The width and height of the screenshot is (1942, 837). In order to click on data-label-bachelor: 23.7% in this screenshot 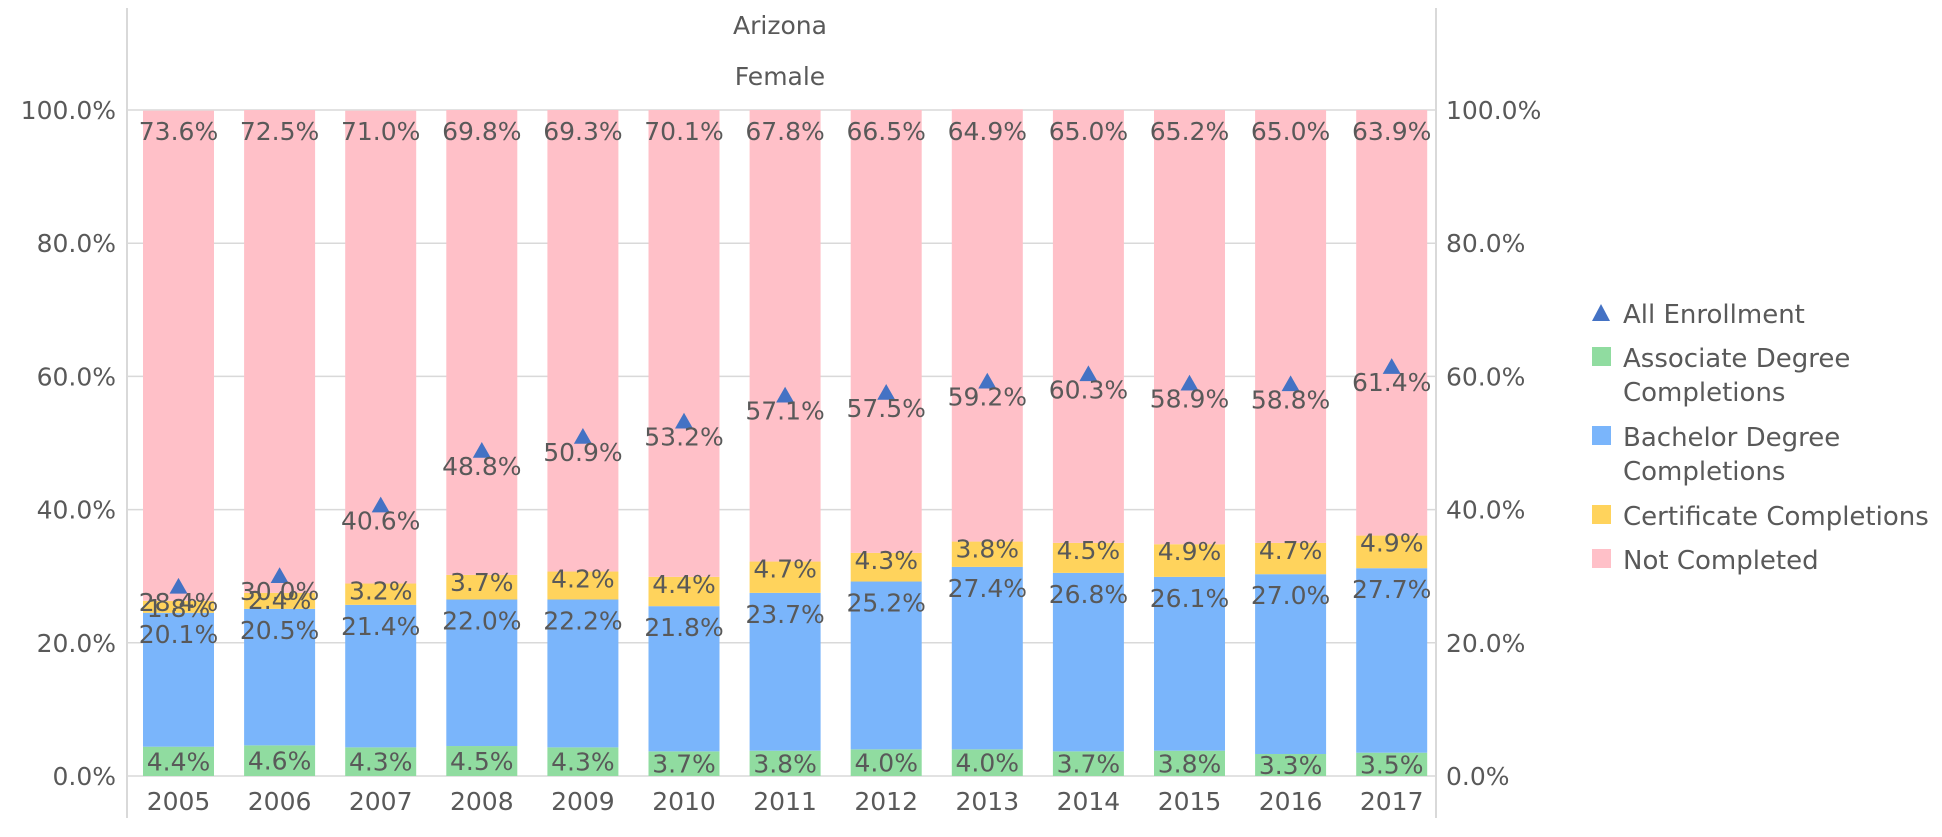, I will do `click(784, 614)`.